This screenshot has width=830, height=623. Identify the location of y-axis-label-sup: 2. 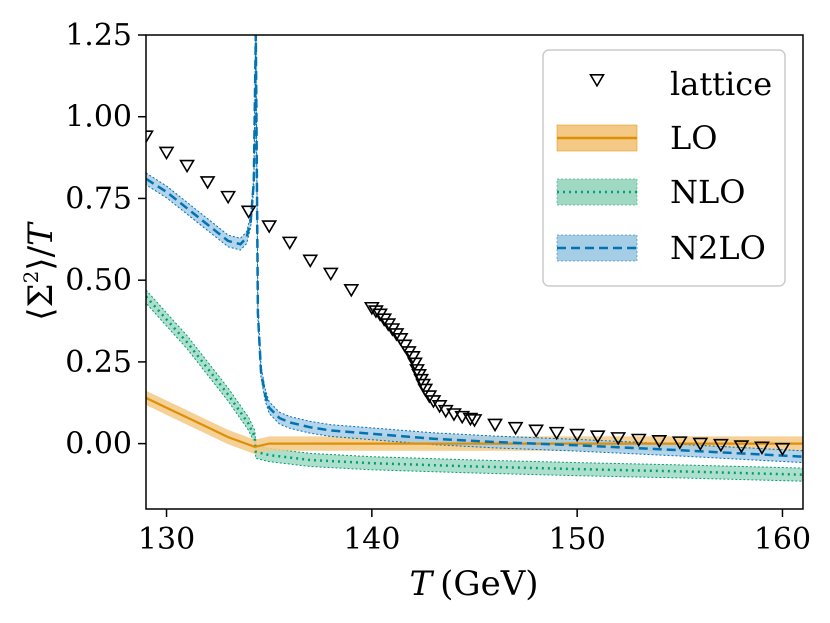
(31, 277).